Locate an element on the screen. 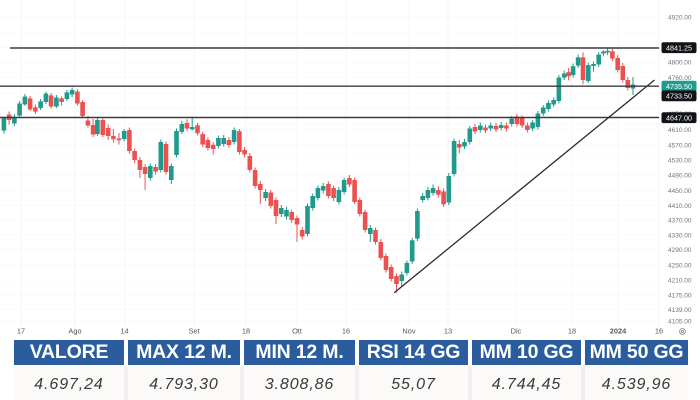  svg-text: 4735.50 is located at coordinates (679, 86).